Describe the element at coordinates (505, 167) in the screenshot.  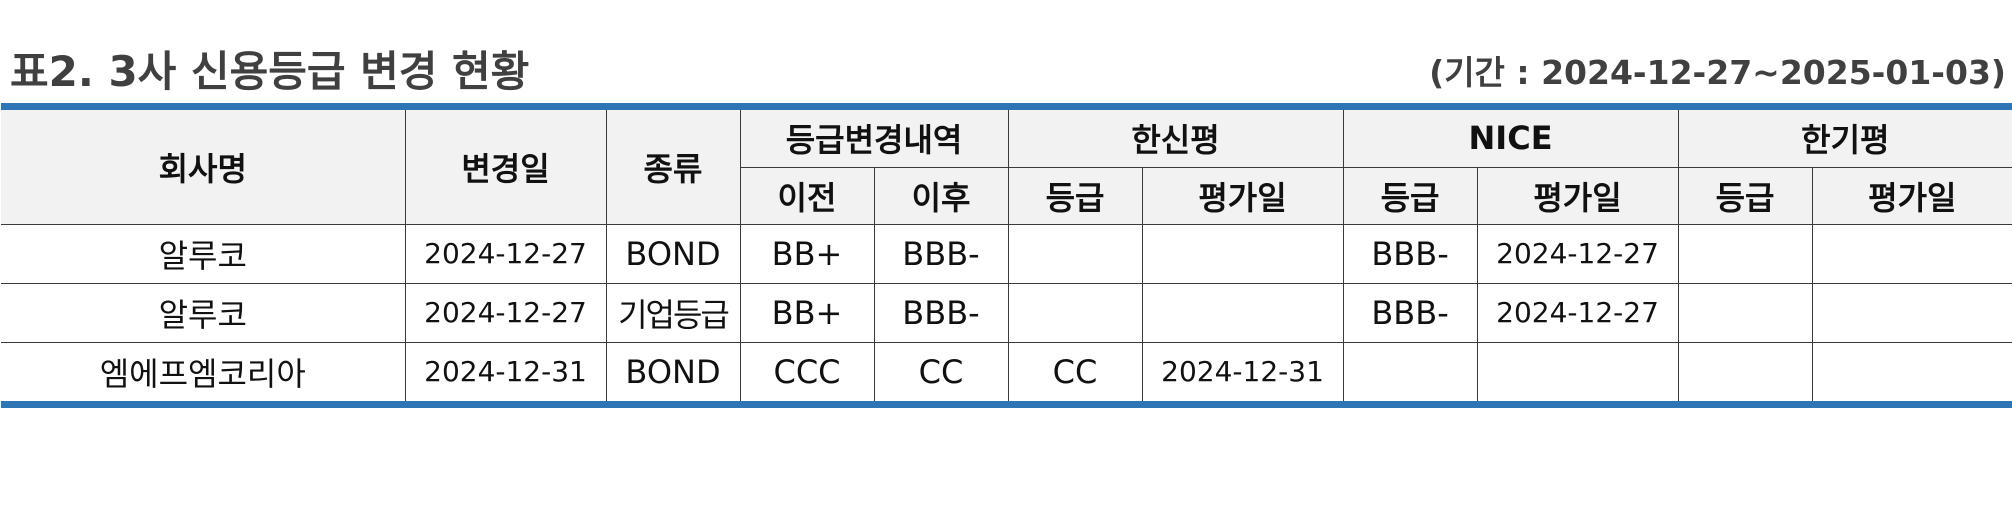
I see `header-change-date: 변경일` at that location.